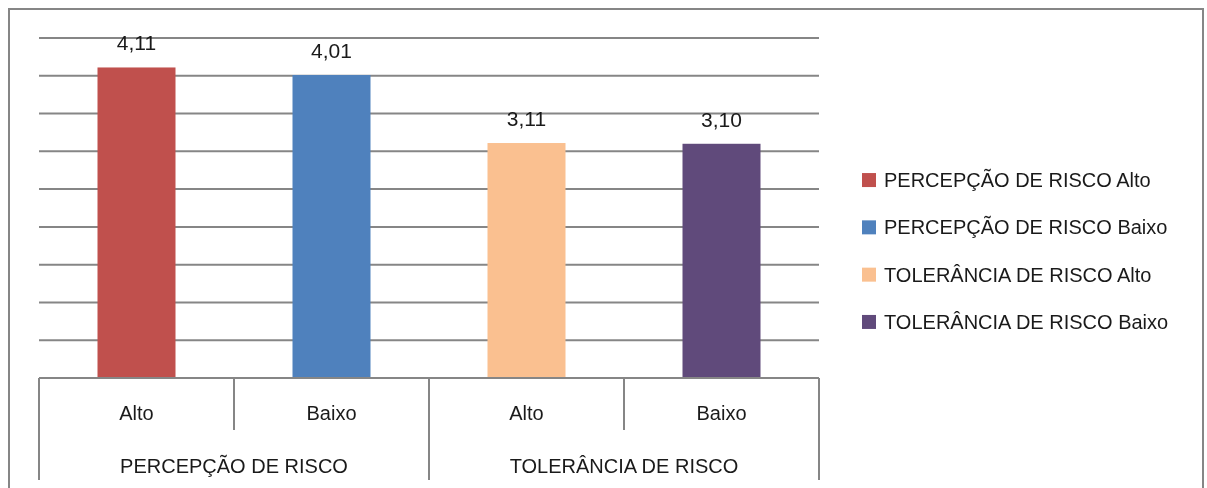  I want to click on data-label: 4,01, so click(331, 51).